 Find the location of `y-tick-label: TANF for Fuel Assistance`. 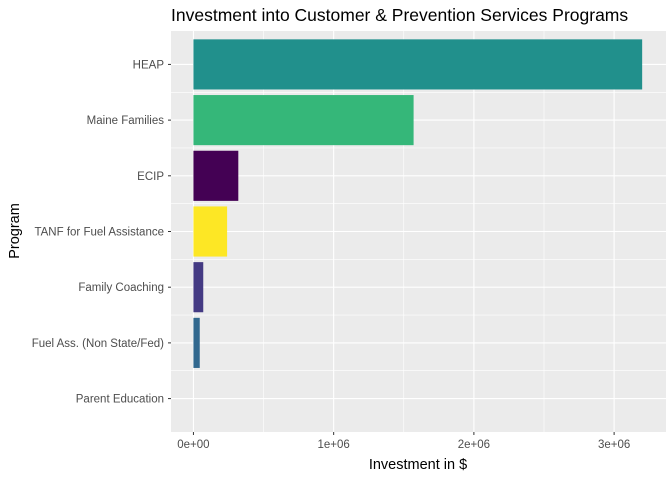

y-tick-label: TANF for Fuel Assistance is located at coordinates (99, 233).